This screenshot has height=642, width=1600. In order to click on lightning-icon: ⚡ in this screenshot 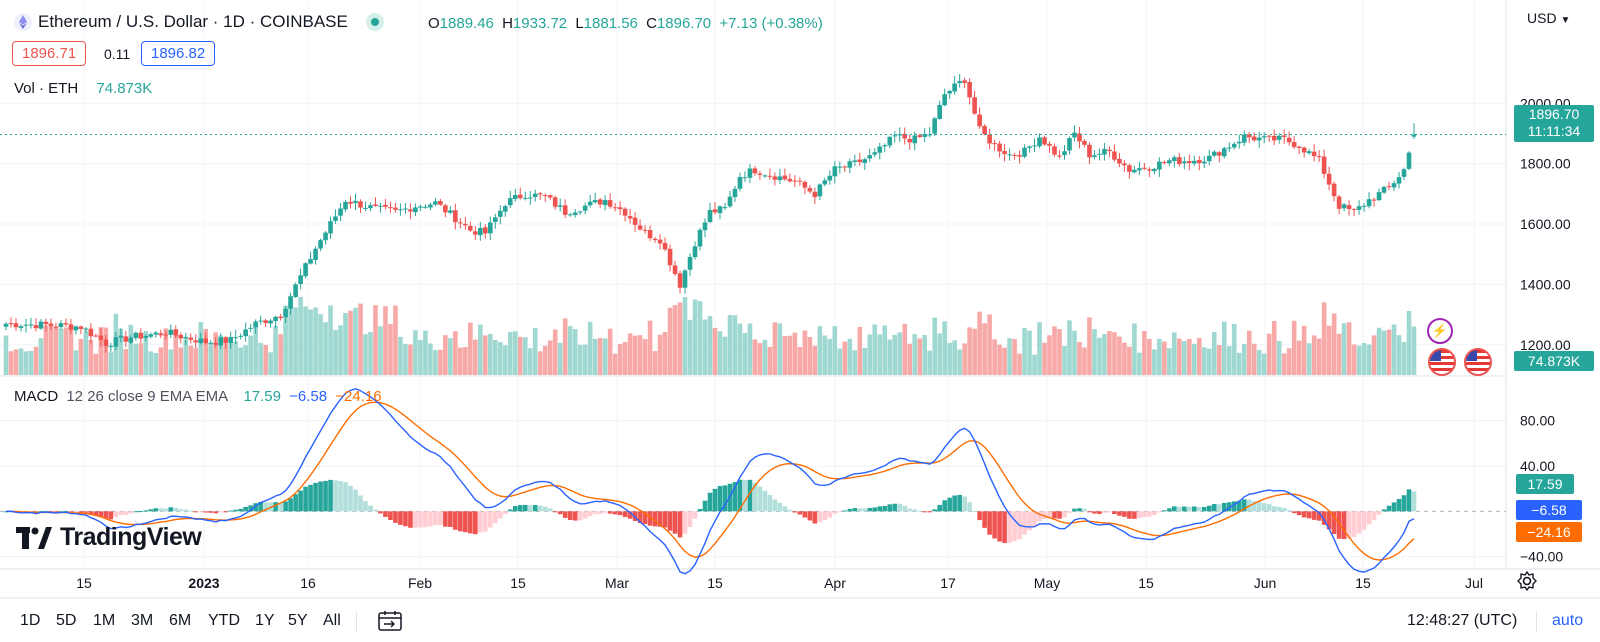, I will do `click(1440, 331)`.